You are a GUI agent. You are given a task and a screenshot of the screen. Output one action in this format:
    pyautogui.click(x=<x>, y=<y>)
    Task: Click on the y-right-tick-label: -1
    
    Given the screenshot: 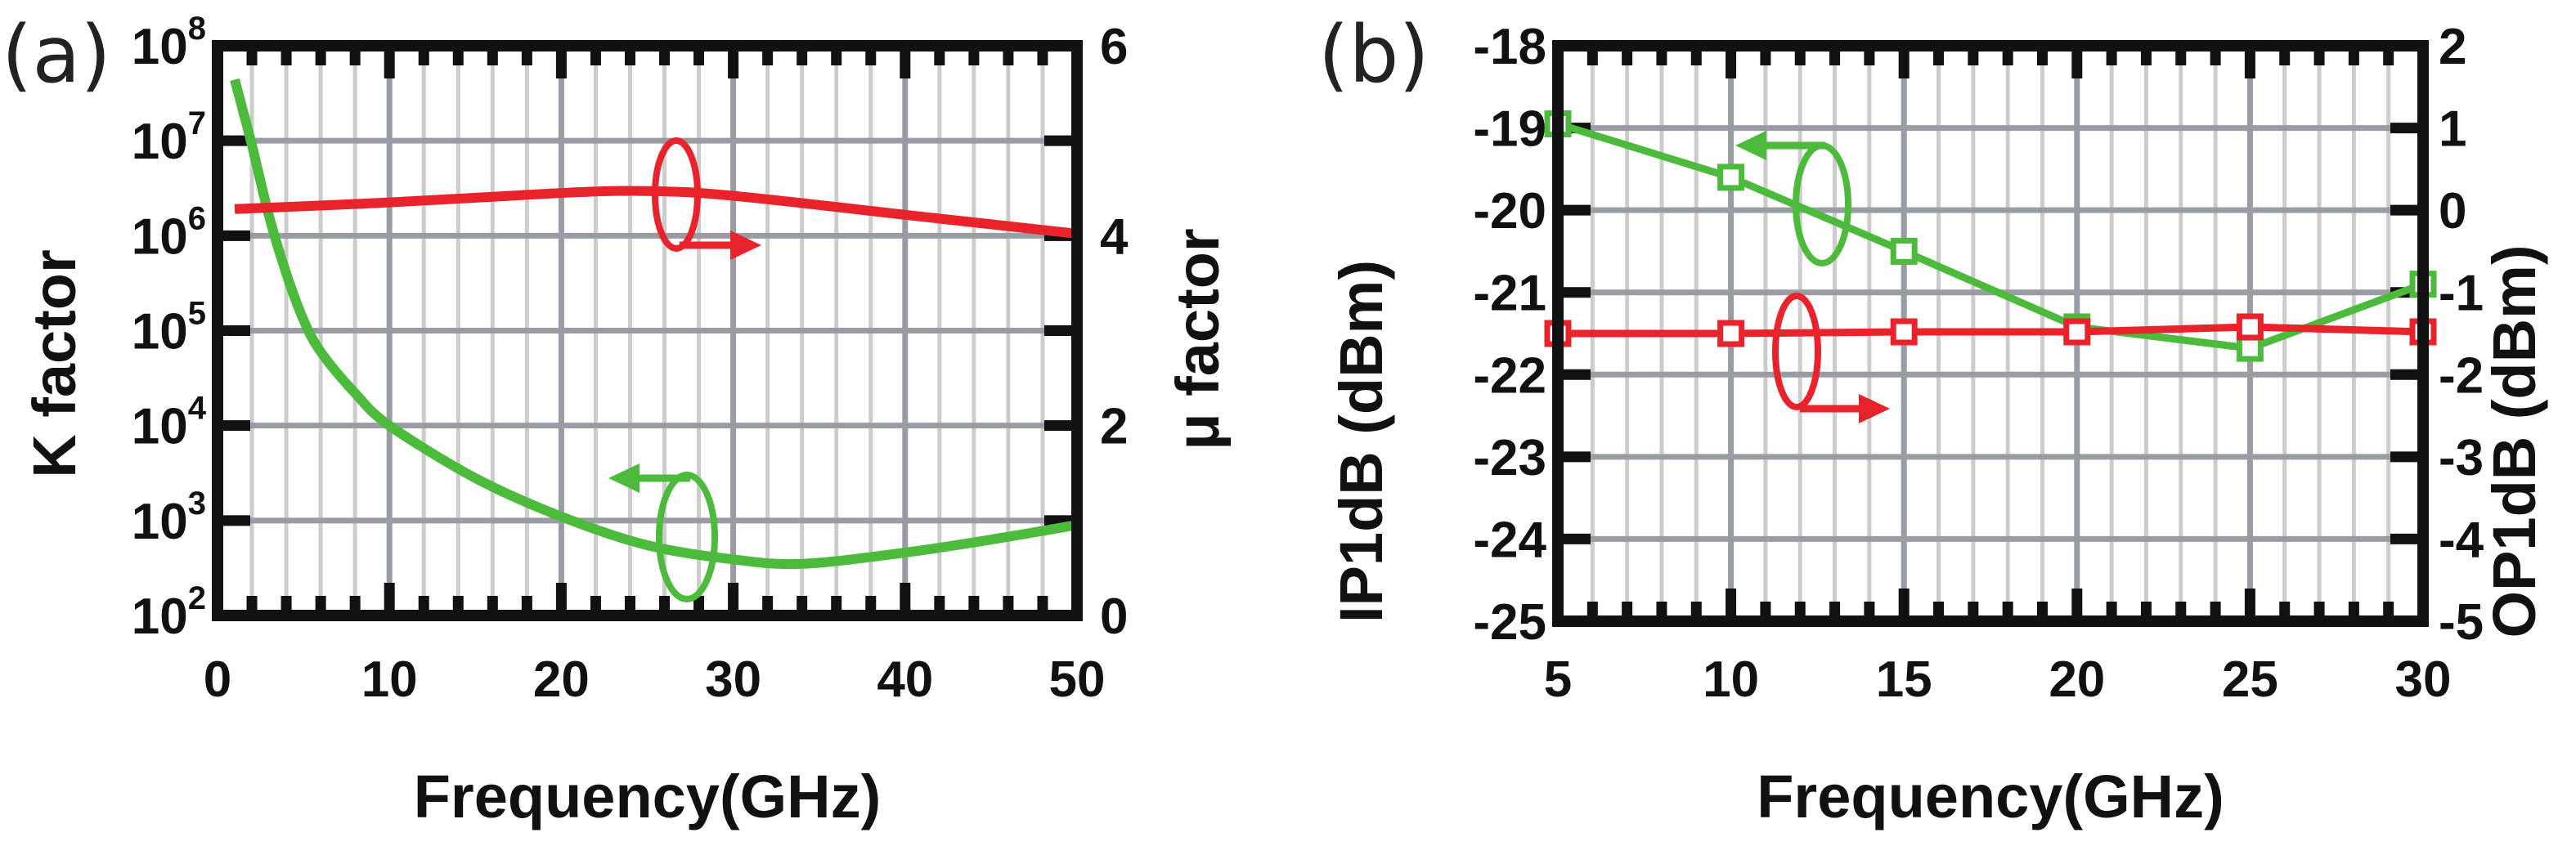 What is the action you would take?
    pyautogui.click(x=2461, y=294)
    